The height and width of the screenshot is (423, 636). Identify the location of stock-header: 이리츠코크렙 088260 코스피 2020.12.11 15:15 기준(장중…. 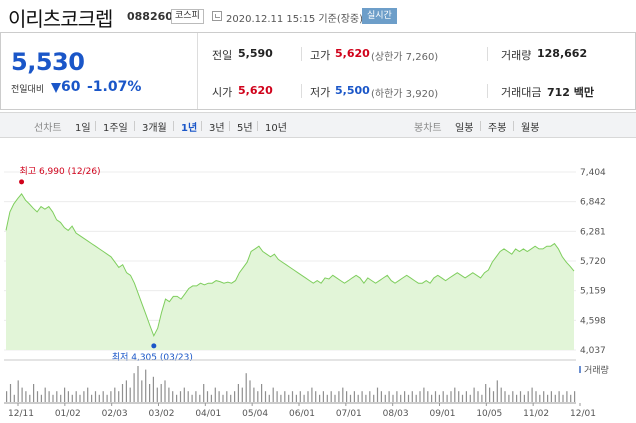
(318, 16).